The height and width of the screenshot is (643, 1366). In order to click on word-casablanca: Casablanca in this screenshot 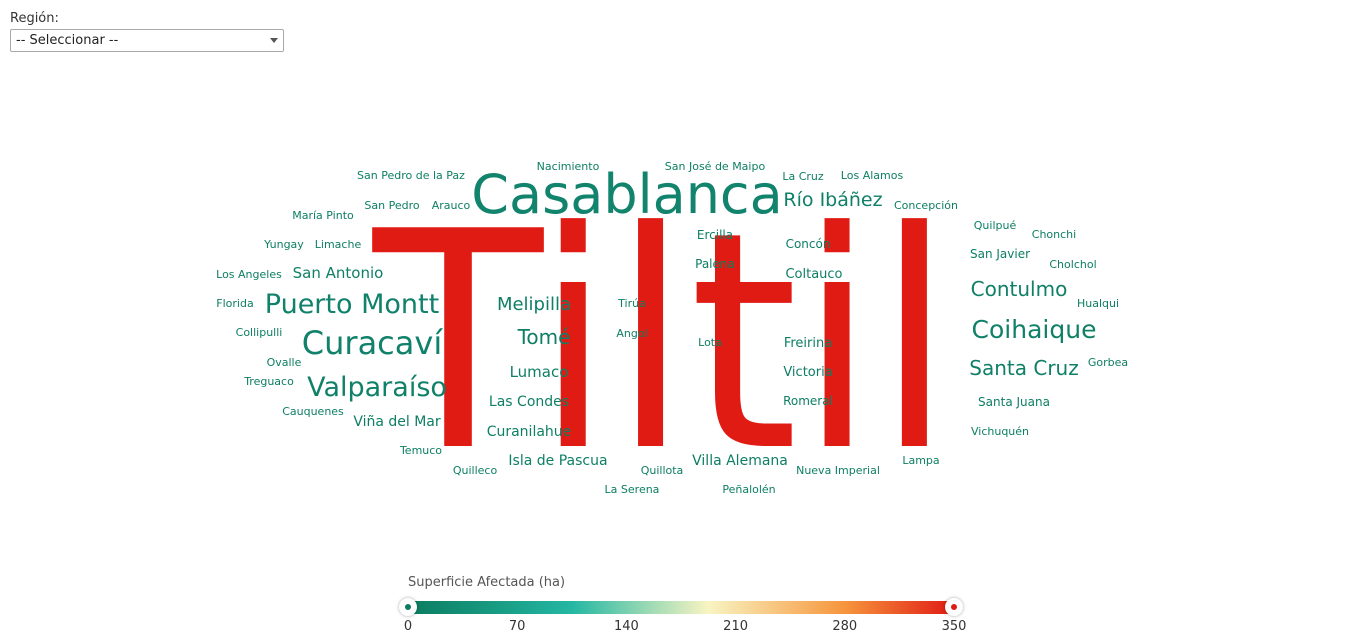, I will do `click(626, 194)`.